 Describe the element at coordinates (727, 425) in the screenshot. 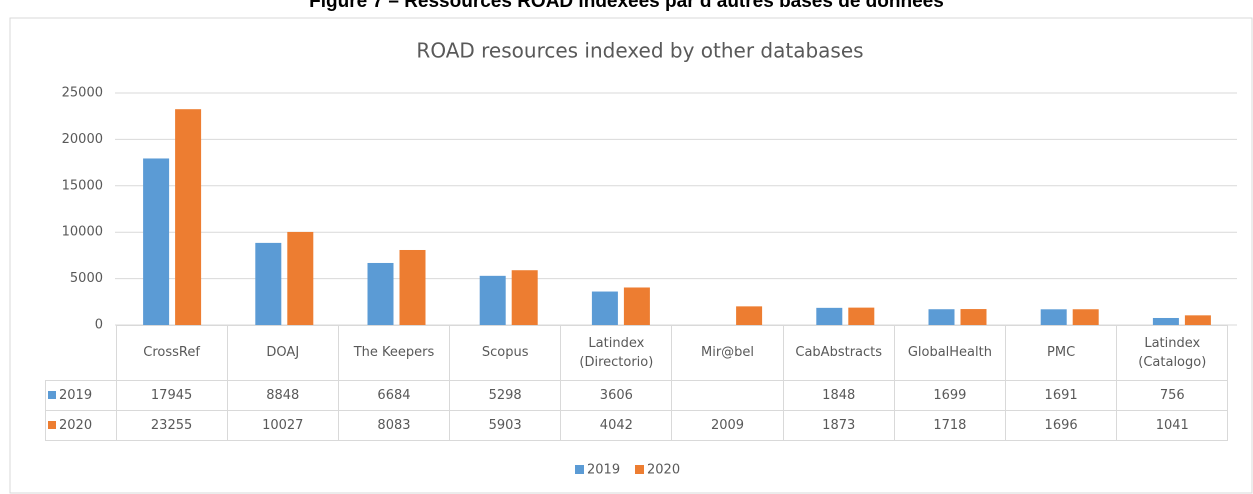

I see `table-value: 2009` at that location.